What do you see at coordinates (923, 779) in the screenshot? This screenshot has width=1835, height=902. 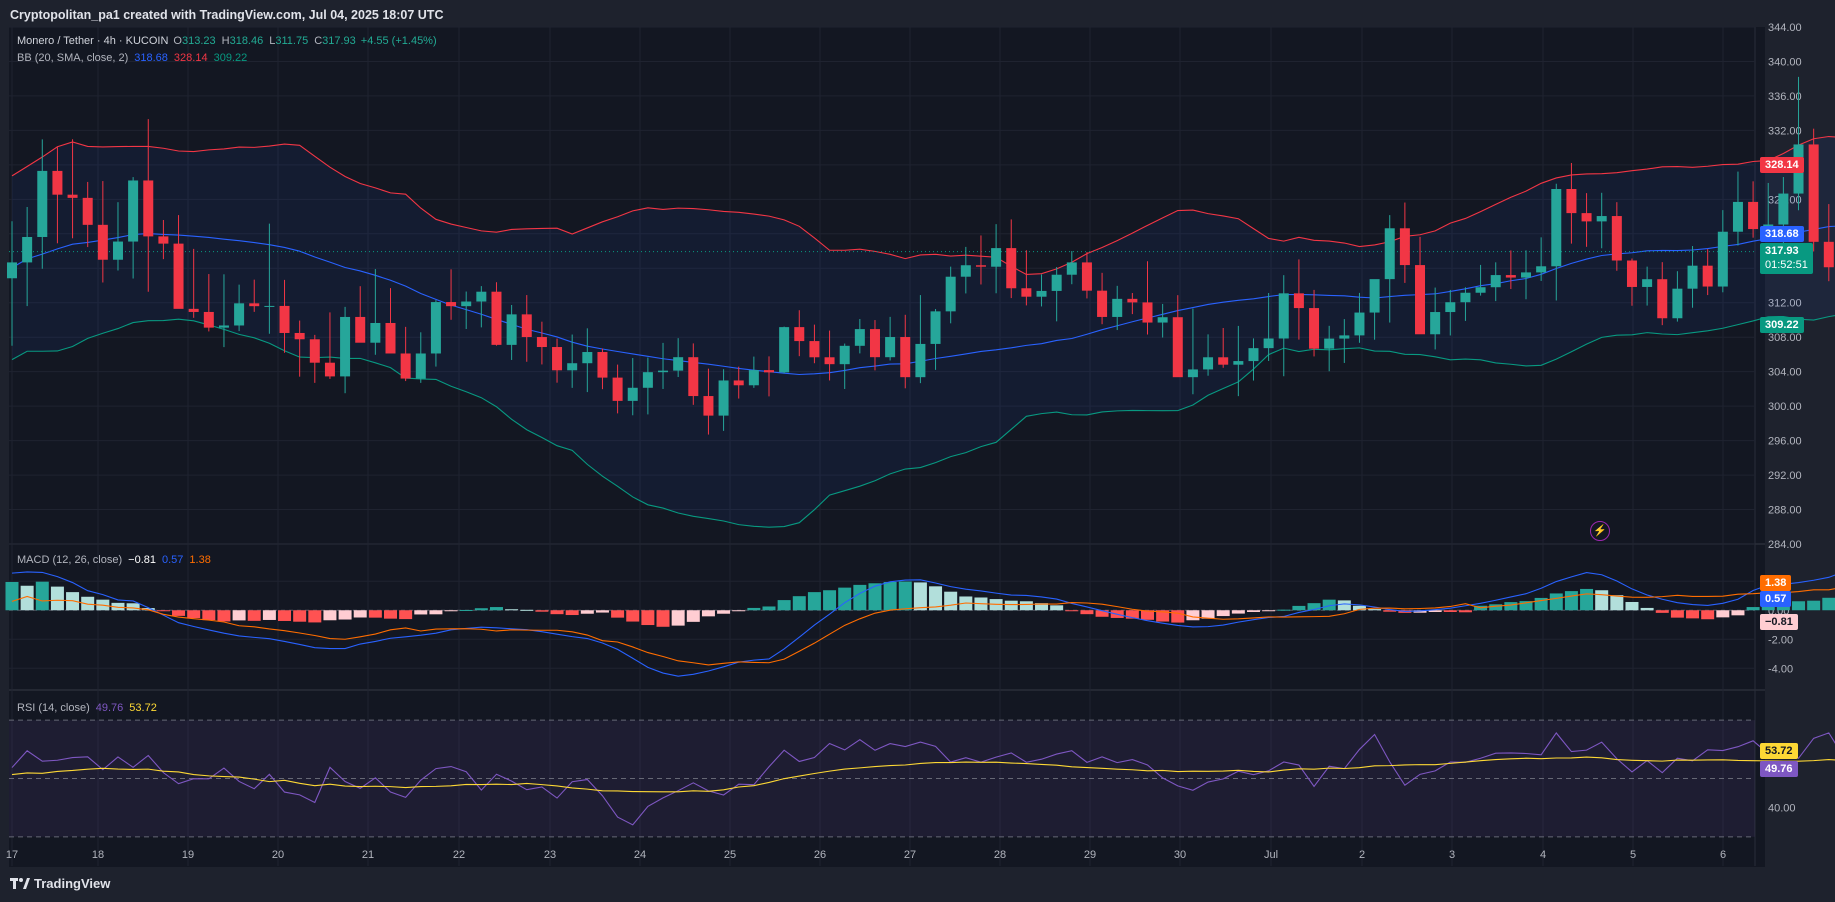 I see `rsi-line` at bounding box center [923, 779].